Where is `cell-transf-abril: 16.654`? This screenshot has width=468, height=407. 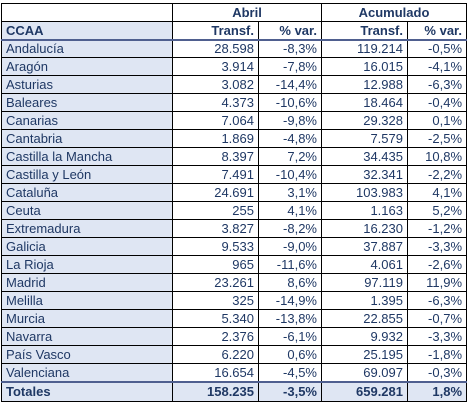 cell-transf-abril: 16.654 is located at coordinates (215, 372).